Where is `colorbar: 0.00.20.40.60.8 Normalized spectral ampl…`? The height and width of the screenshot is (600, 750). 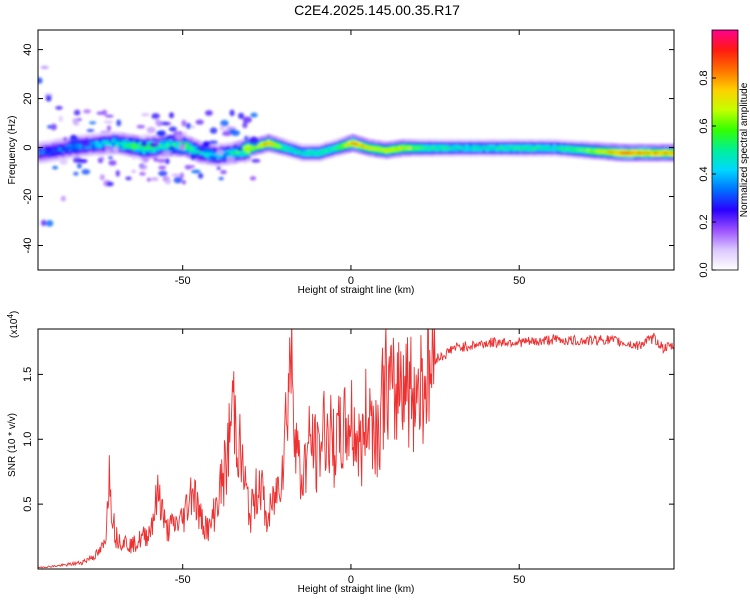
colorbar: 0.00.20.40.60.8 Normalized spectral ampl… is located at coordinates (724, 153).